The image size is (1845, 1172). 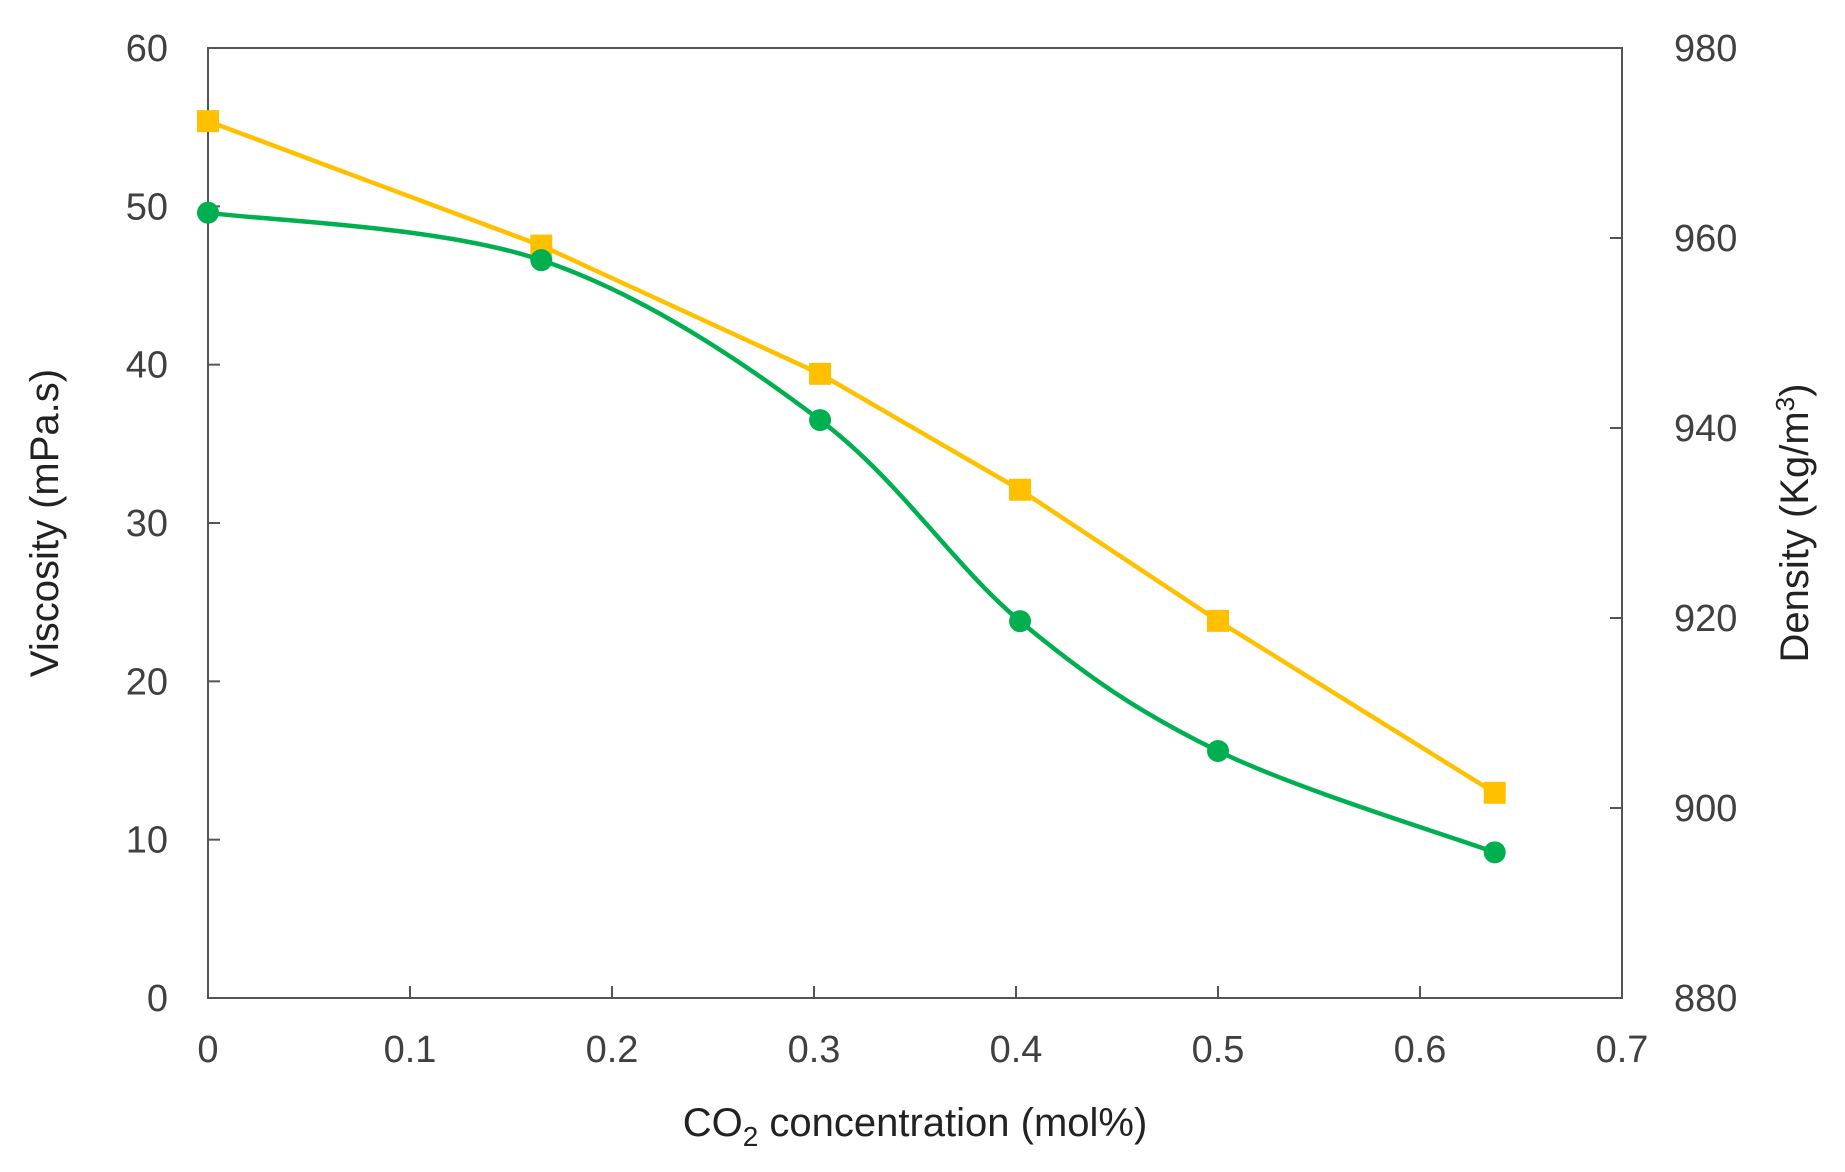 What do you see at coordinates (1673, 524) in the screenshot?
I see `y2-axis-ticks: 880 900 920 940 960 980` at bounding box center [1673, 524].